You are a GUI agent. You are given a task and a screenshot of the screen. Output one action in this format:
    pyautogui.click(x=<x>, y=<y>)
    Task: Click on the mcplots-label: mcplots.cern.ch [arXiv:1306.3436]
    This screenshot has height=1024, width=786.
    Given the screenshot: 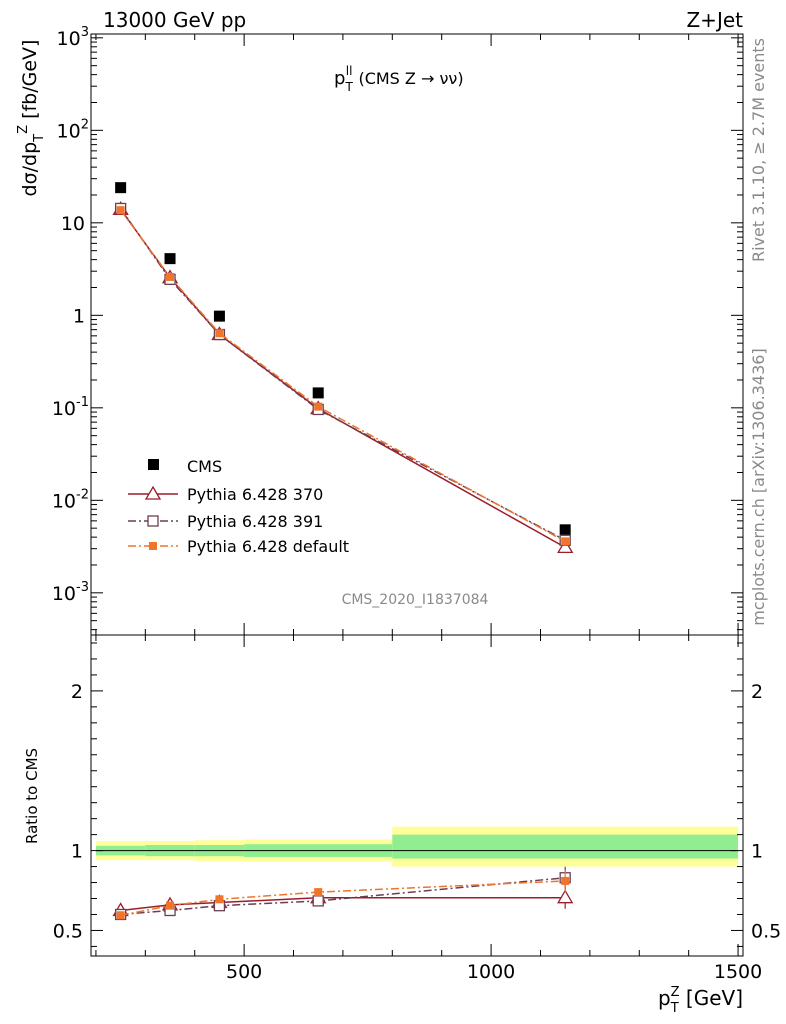 What is the action you would take?
    pyautogui.click(x=758, y=486)
    